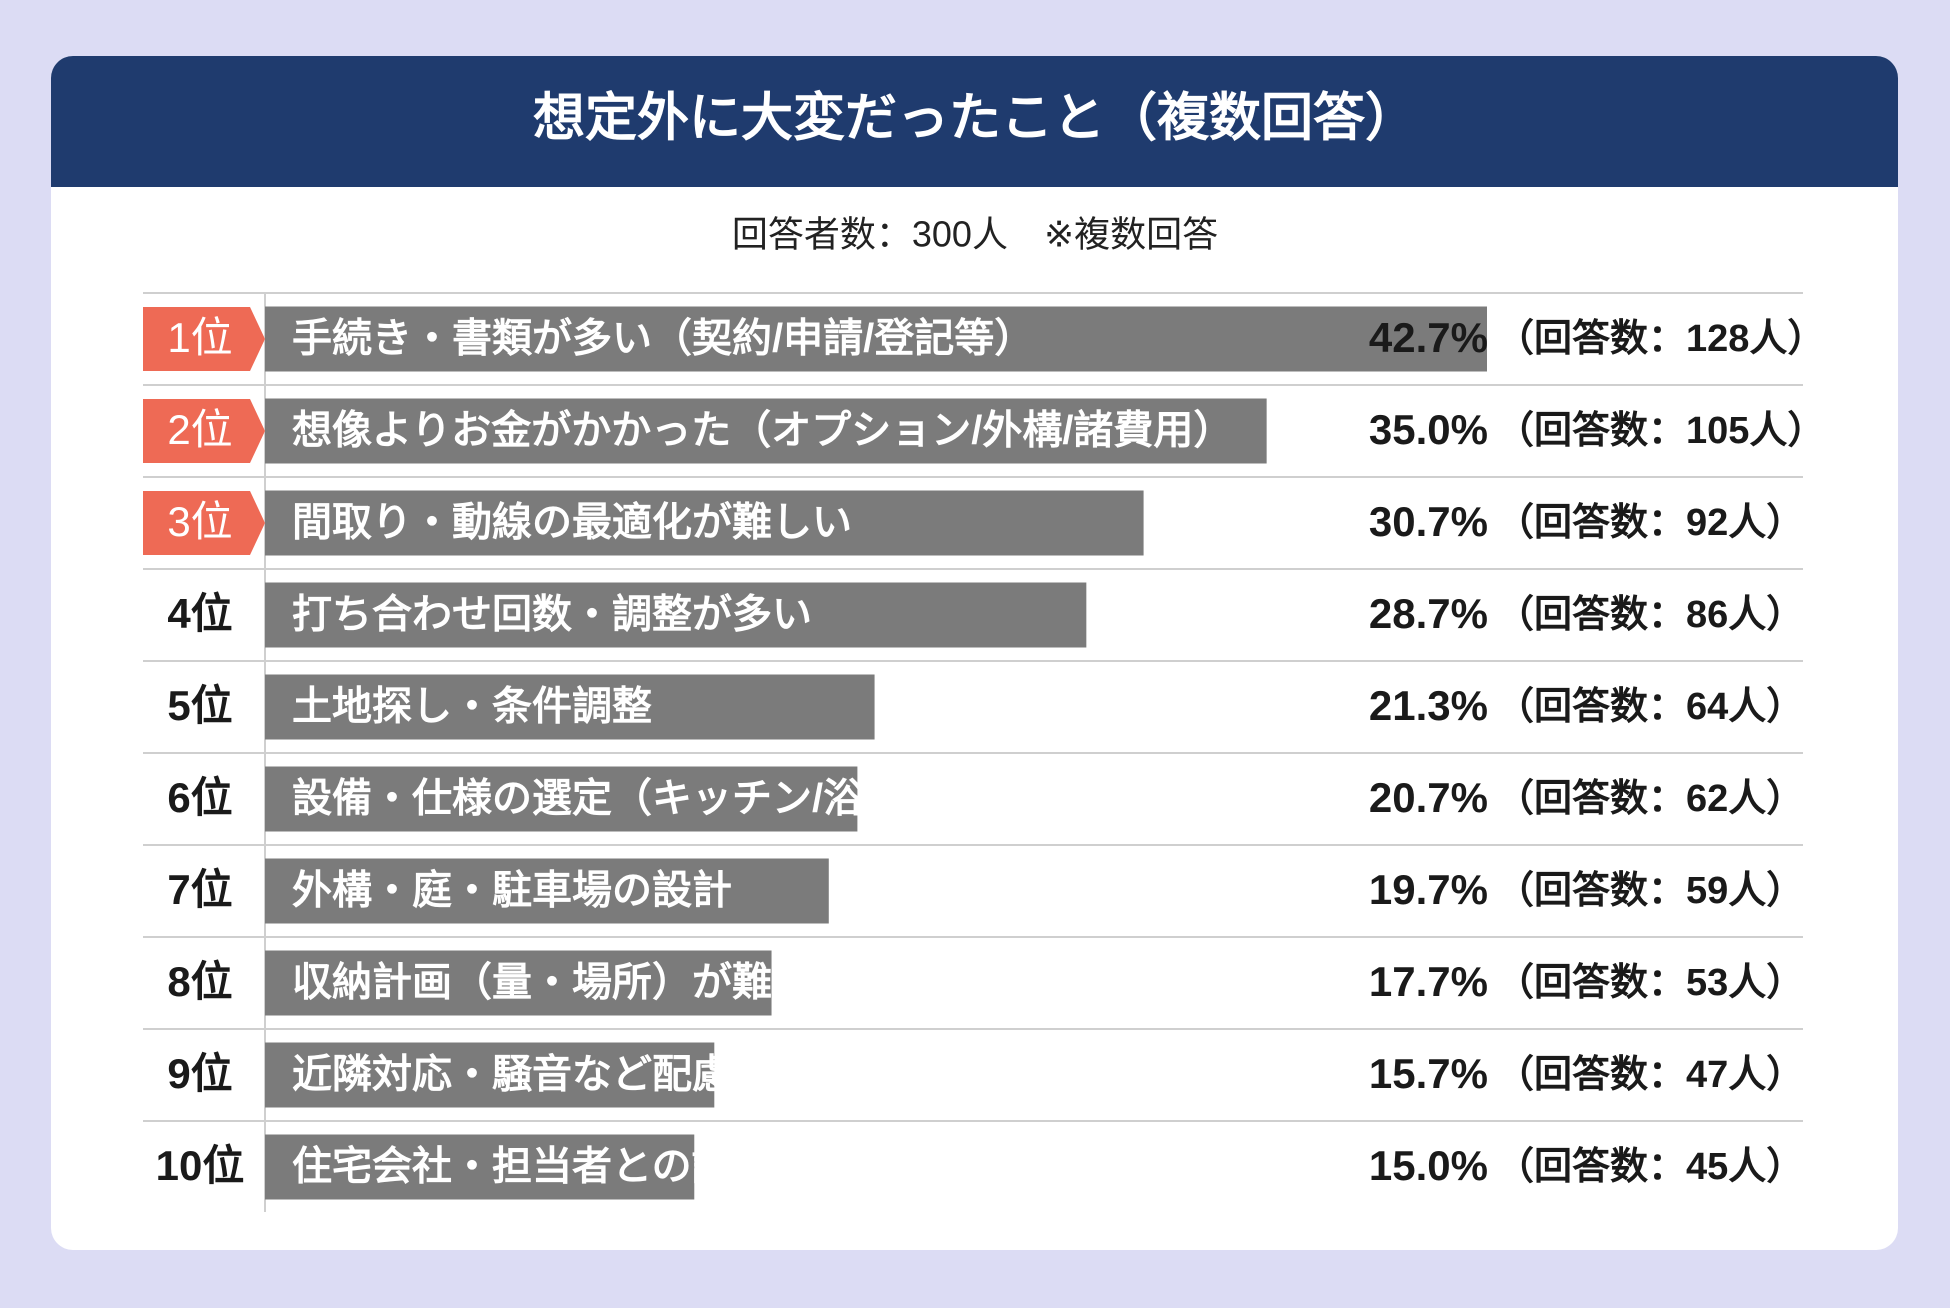 Image resolution: width=1950 pixels, height=1308 pixels. I want to click on bar-category-label: 住宅会社・担当者との認識合わせが難しい, so click(672, 1166).